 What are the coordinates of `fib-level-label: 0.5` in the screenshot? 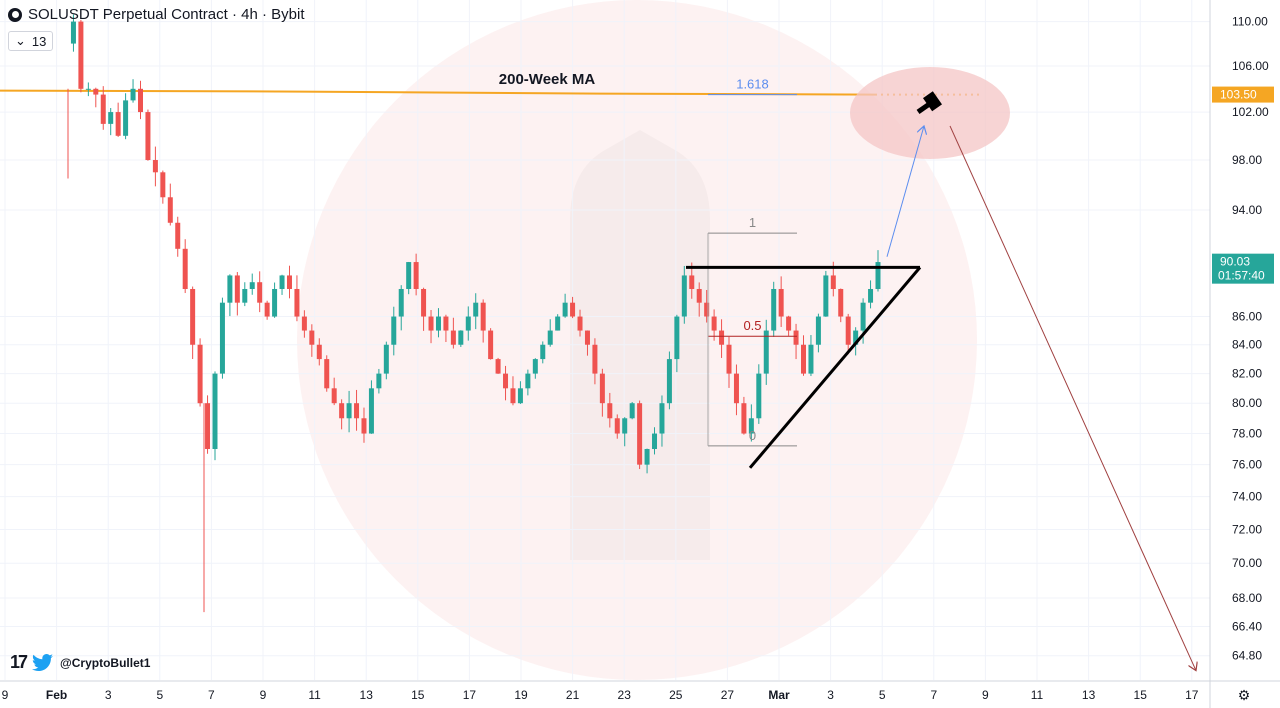 It's located at (752, 325).